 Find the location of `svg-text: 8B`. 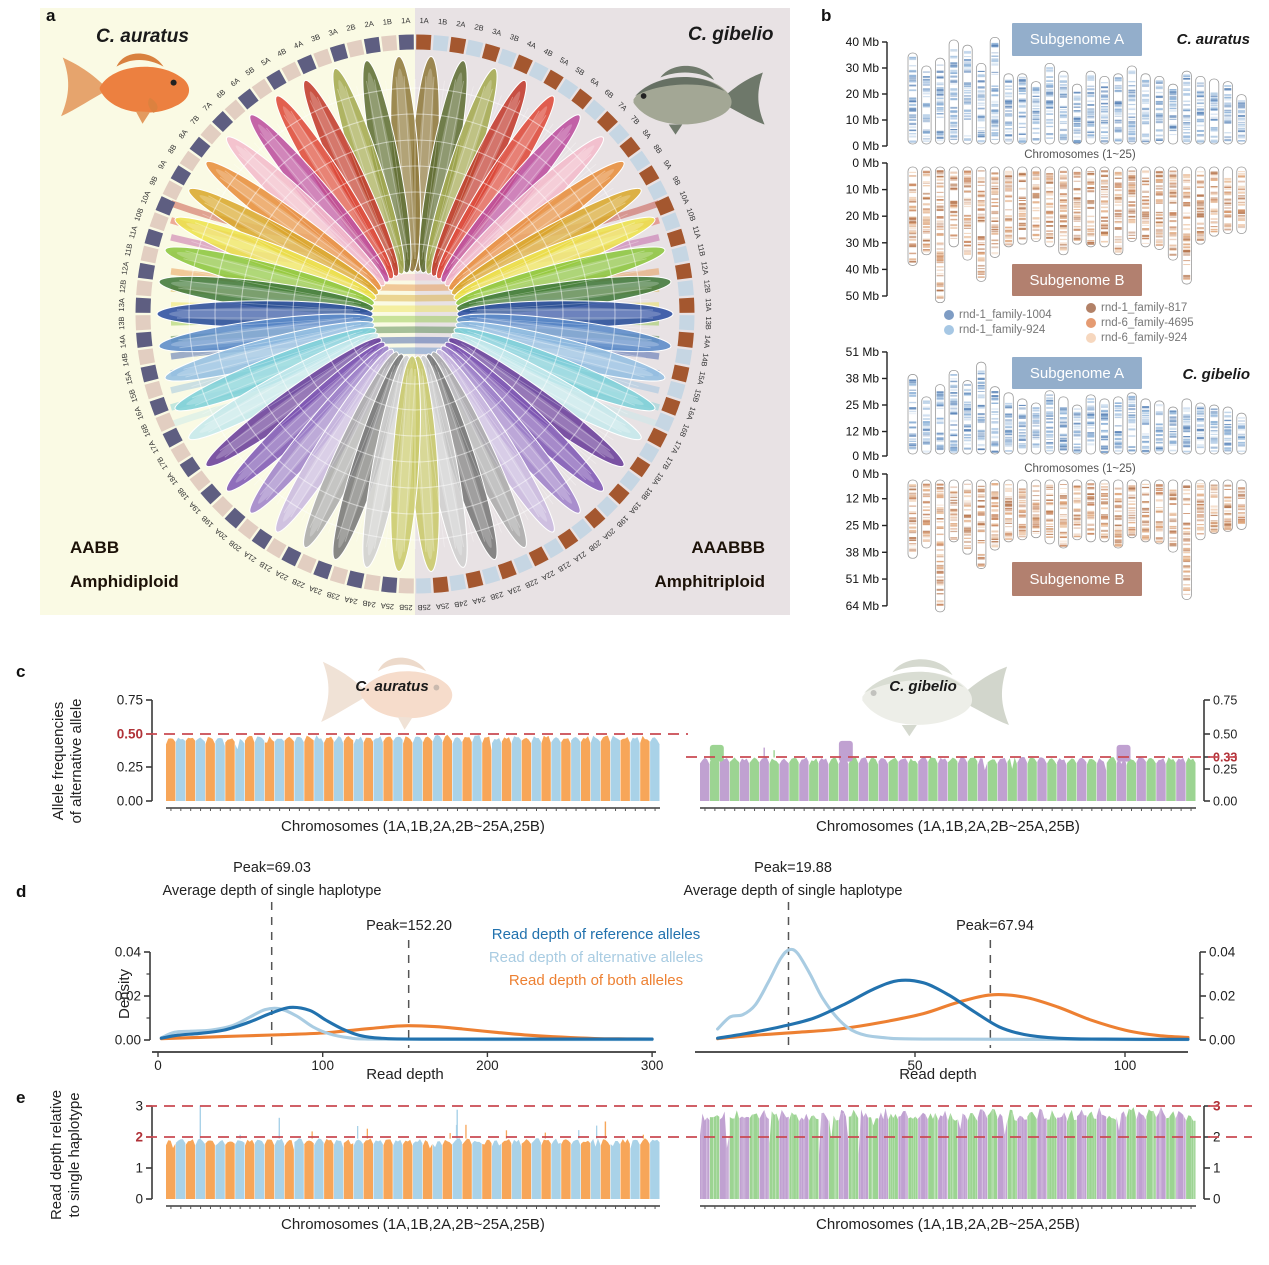

svg-text: 8B is located at coordinates (172, 149).